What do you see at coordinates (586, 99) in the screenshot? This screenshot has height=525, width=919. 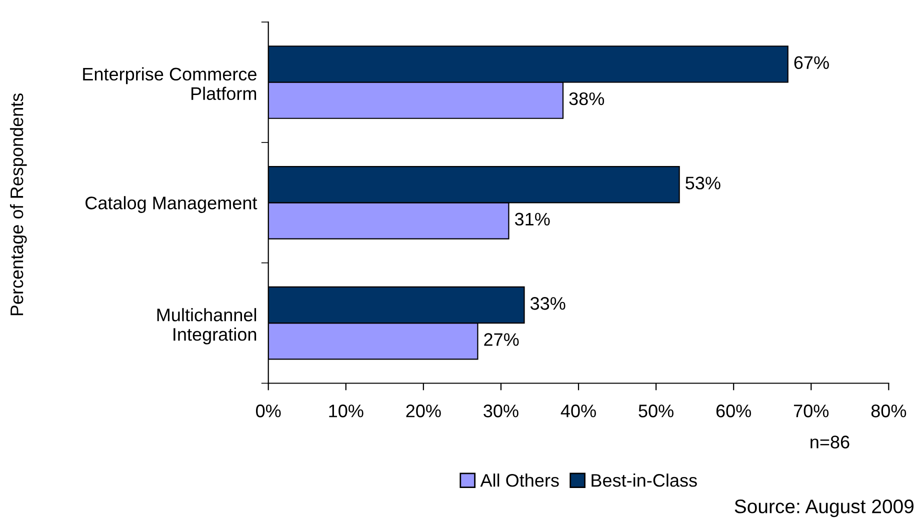 I see `data-label: 38%` at bounding box center [586, 99].